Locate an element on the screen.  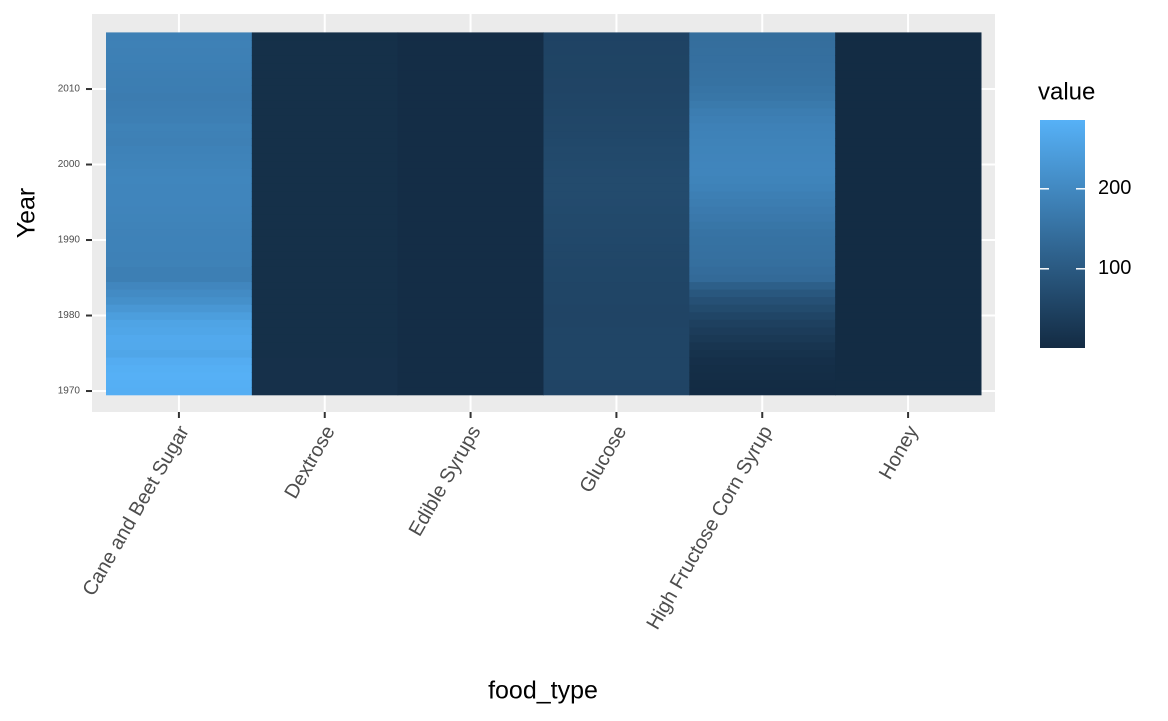
y-tick-label: 1990 is located at coordinates (69, 240).